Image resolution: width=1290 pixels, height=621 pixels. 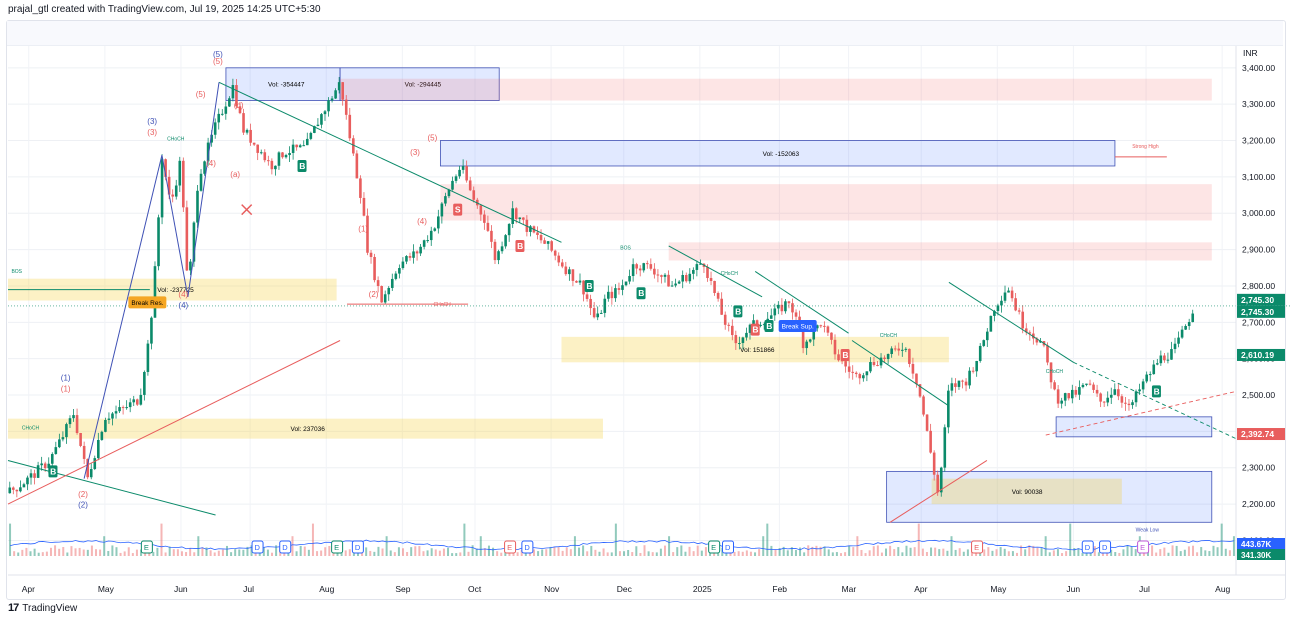 What do you see at coordinates (1257, 300) in the screenshot?
I see `price-tag-text: 2,745.30` at bounding box center [1257, 300].